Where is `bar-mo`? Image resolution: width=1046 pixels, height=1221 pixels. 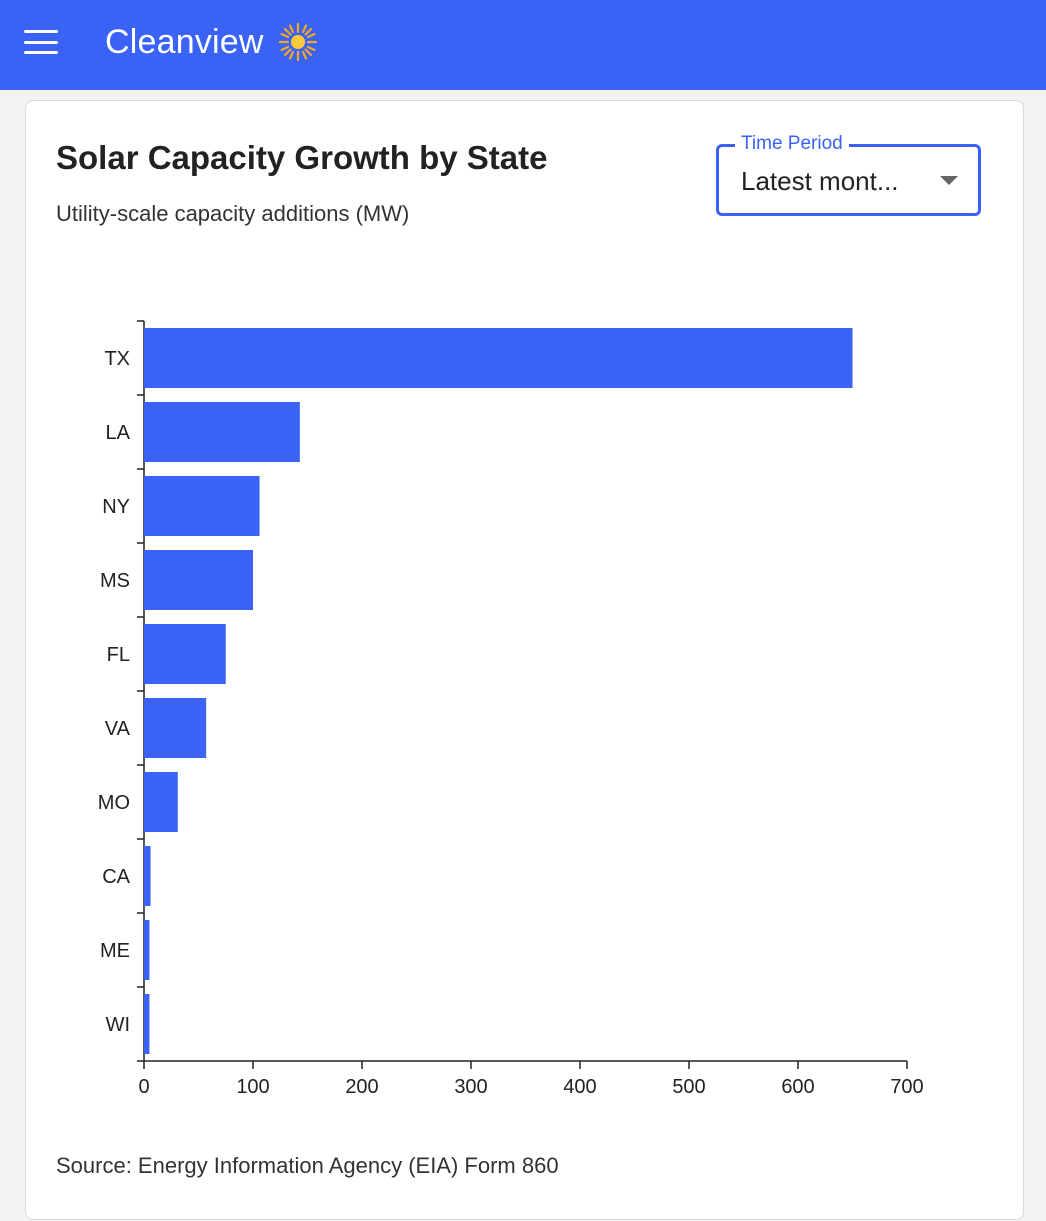
bar-mo is located at coordinates (161, 802).